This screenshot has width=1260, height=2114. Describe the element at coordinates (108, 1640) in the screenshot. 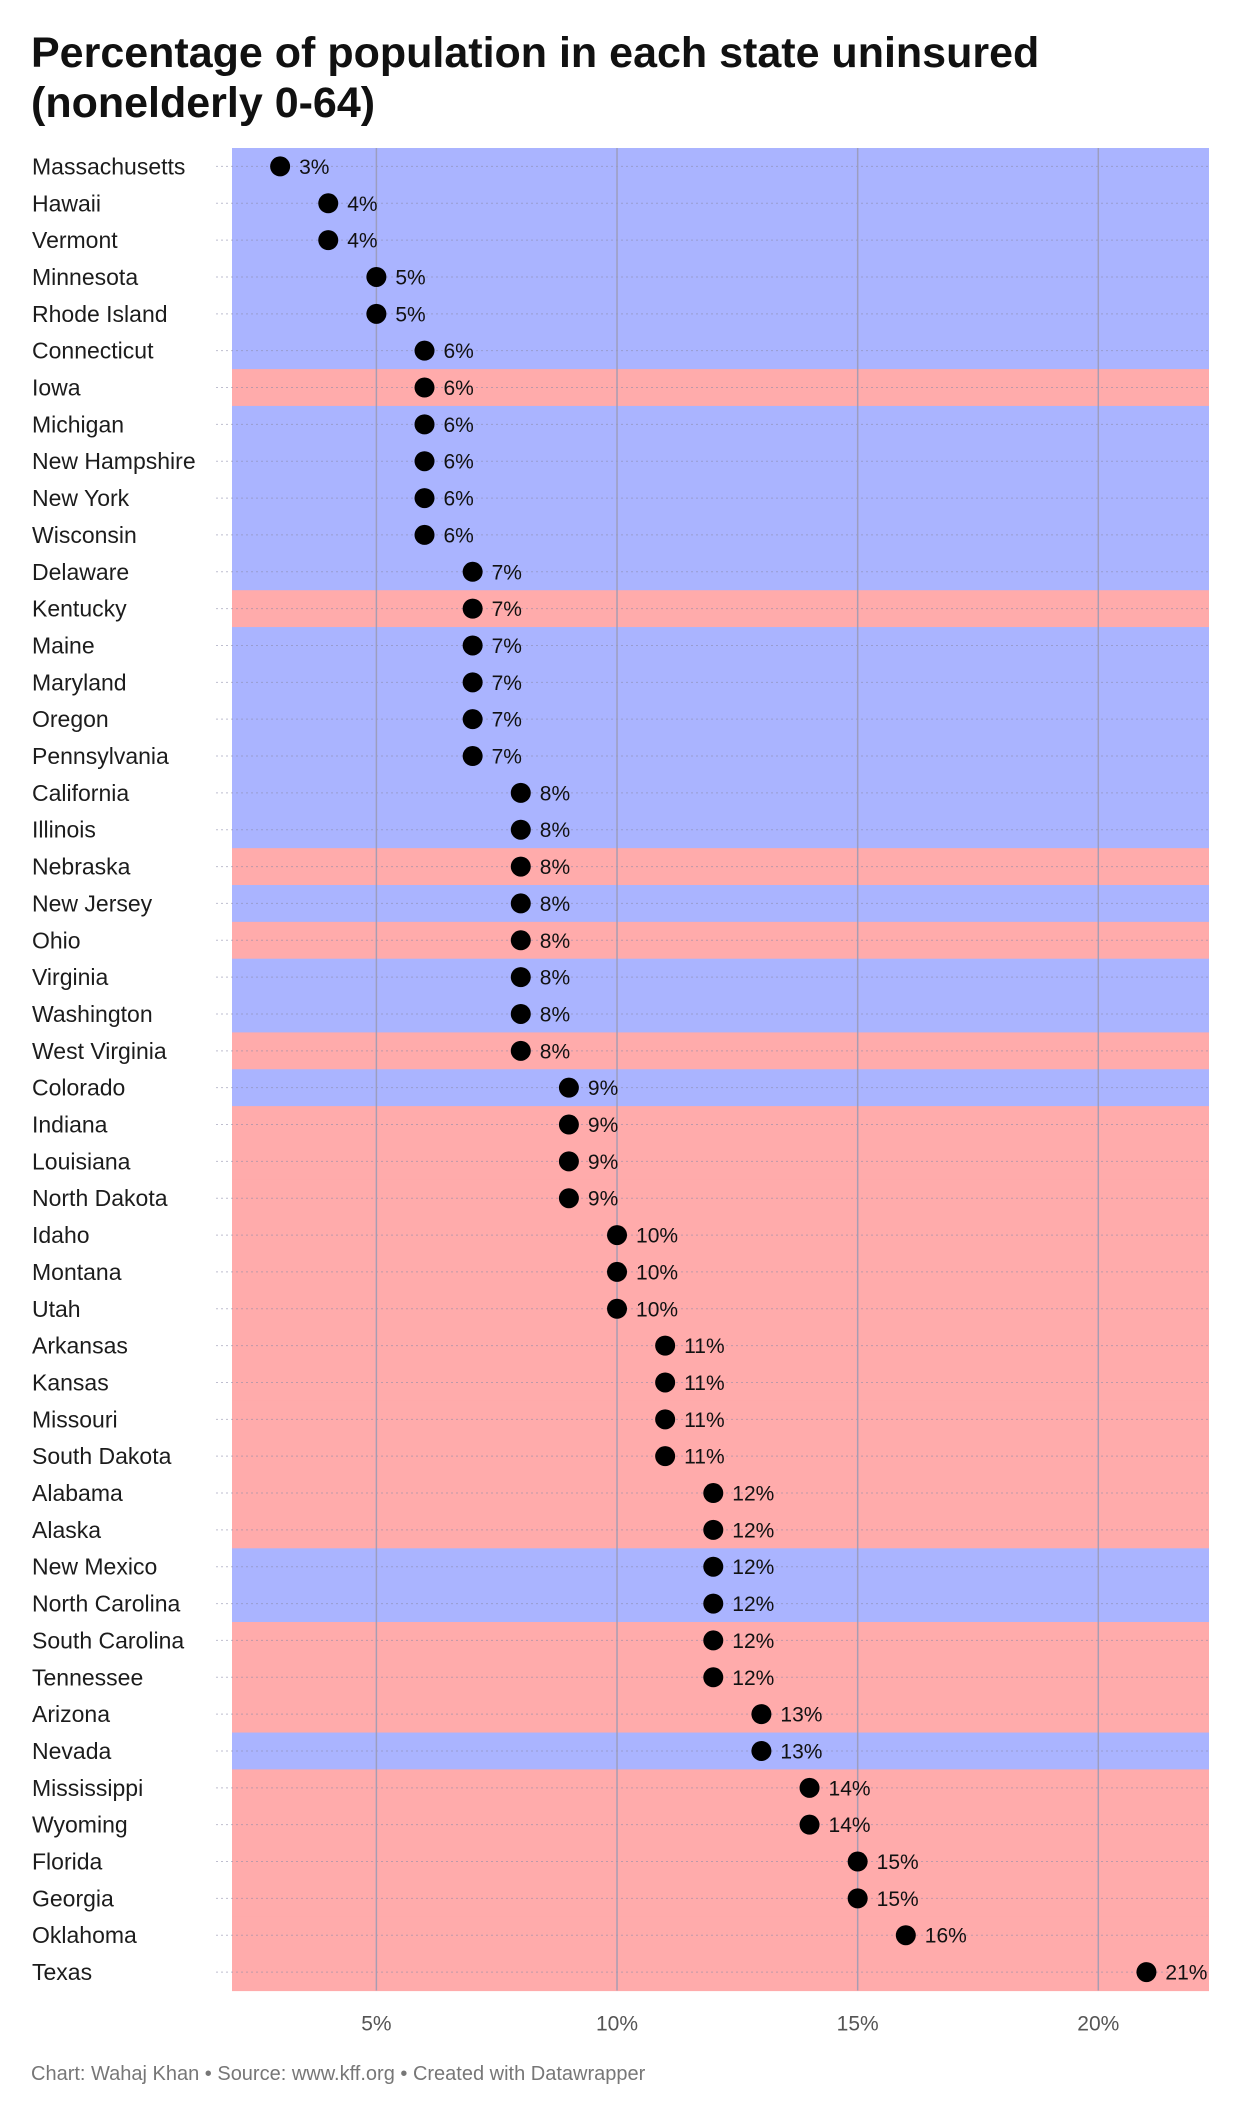

I see `state-label: South Carolina` at that location.